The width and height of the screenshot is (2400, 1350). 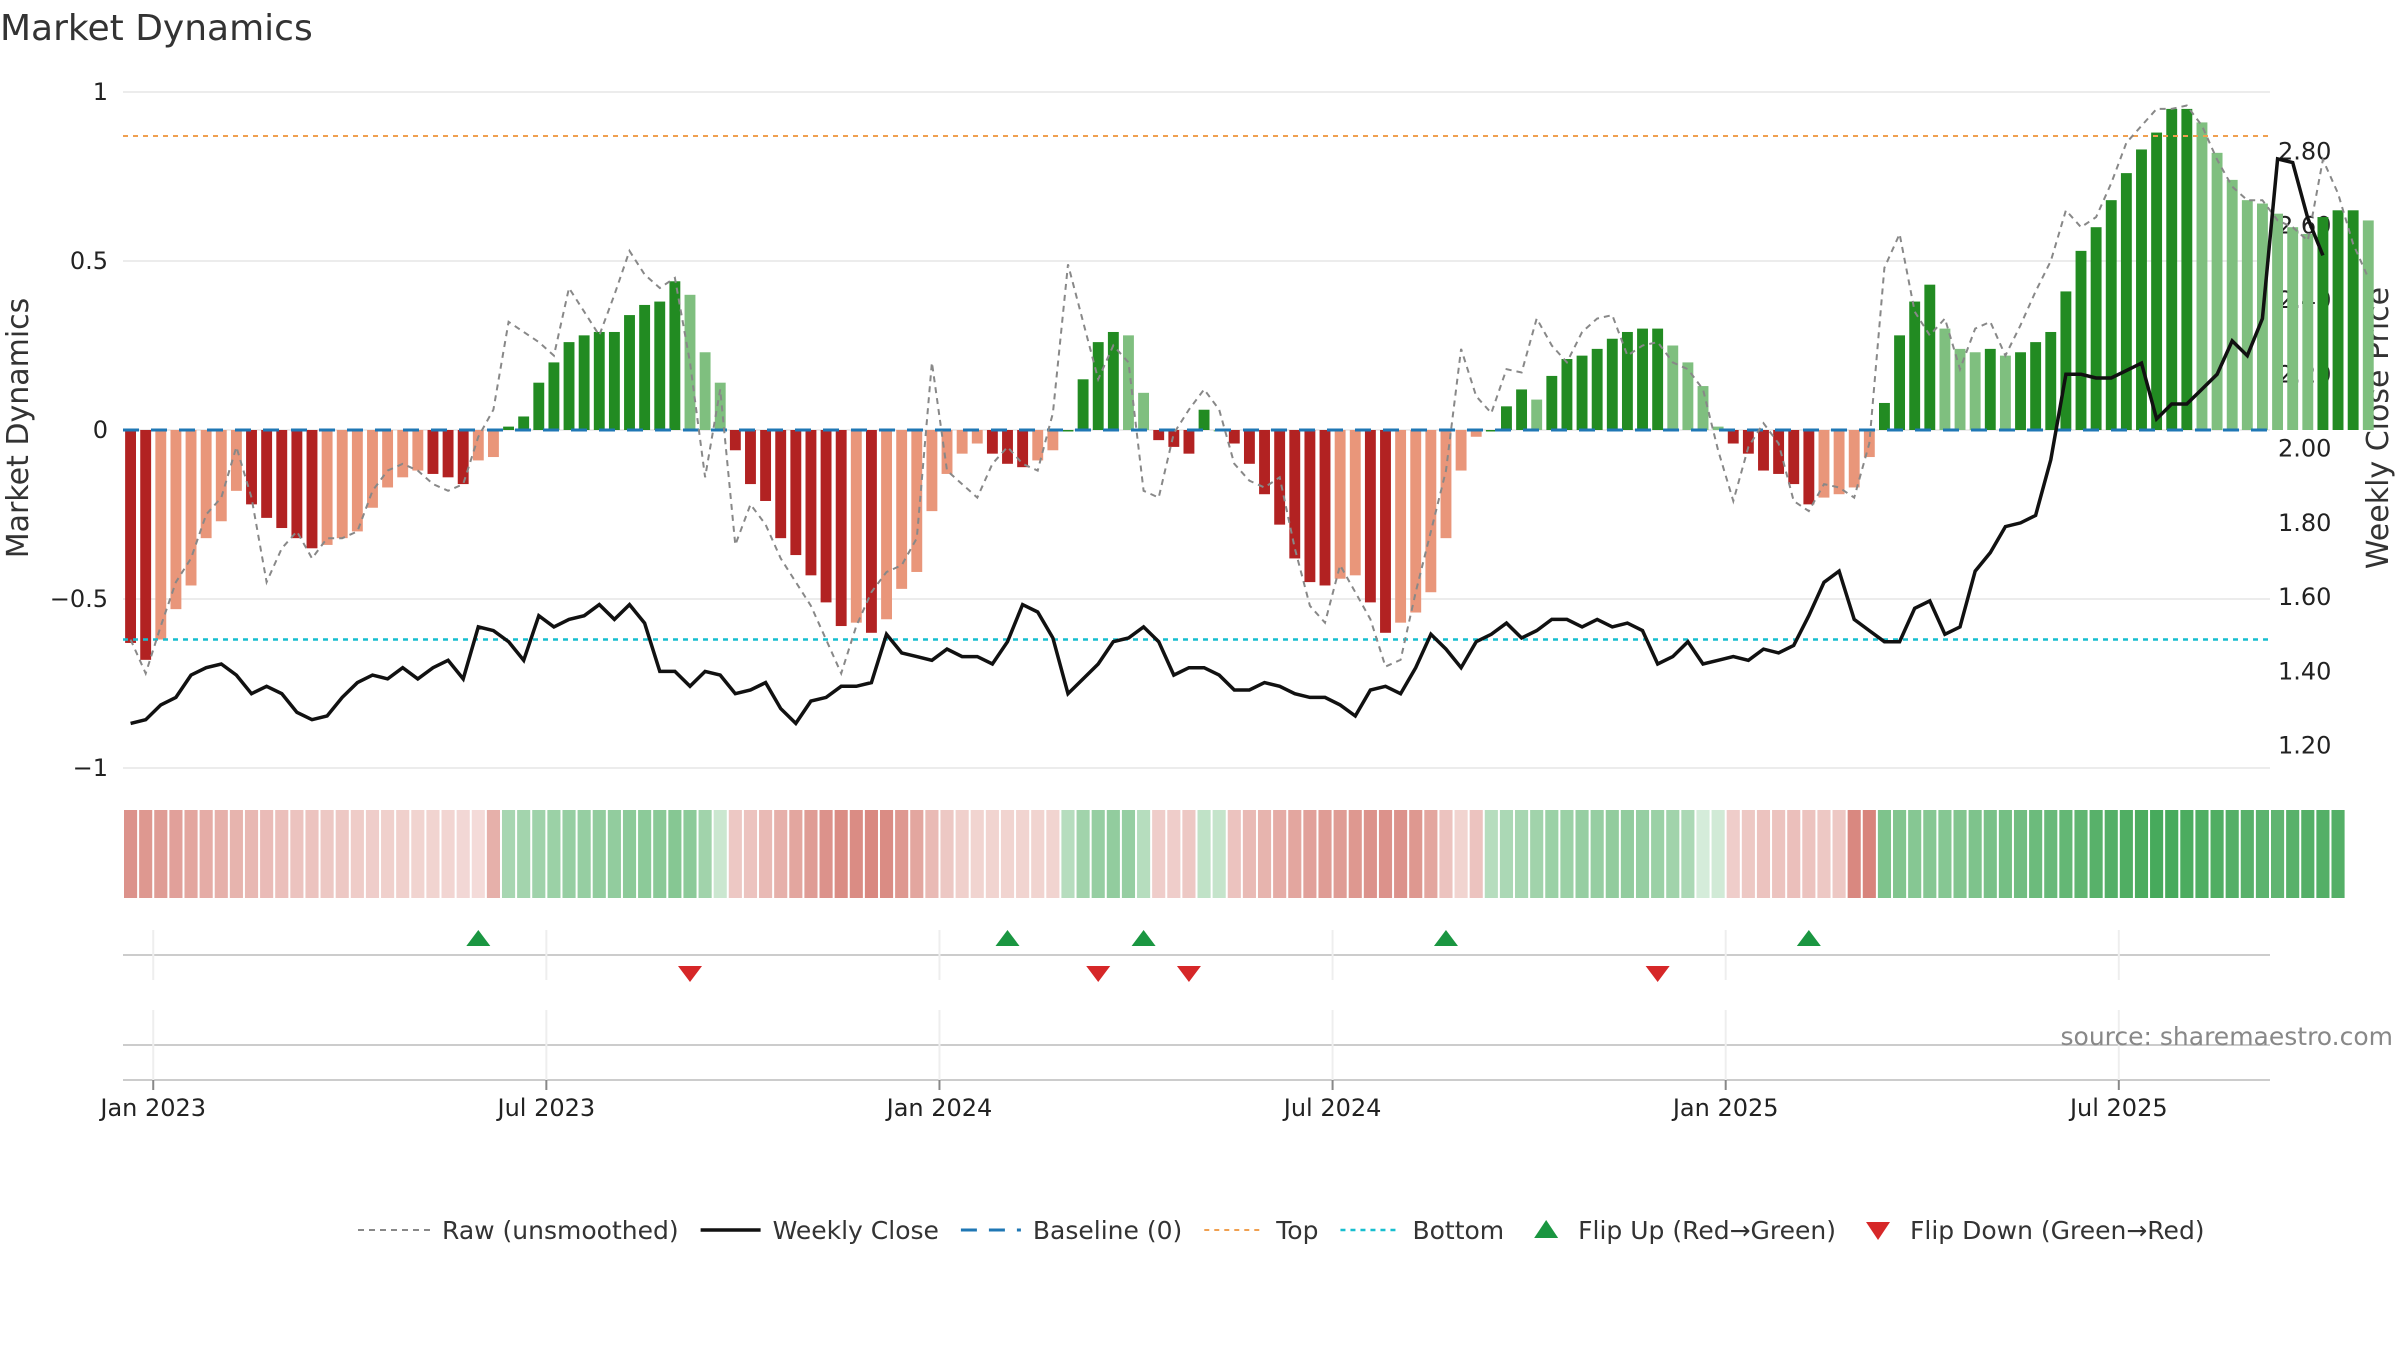 What do you see at coordinates (1261, 1230) in the screenshot?
I see `legend-item-top: Top` at bounding box center [1261, 1230].